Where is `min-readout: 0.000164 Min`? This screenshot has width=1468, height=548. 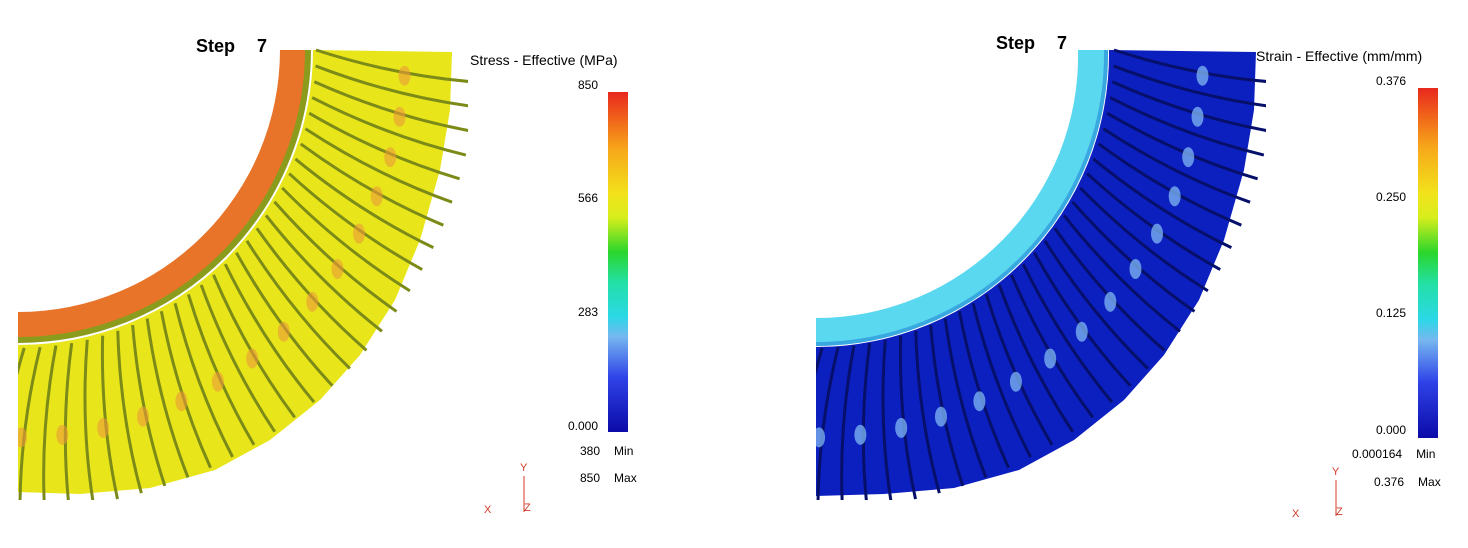 min-readout: 0.000164 Min is located at coordinates (1393, 454).